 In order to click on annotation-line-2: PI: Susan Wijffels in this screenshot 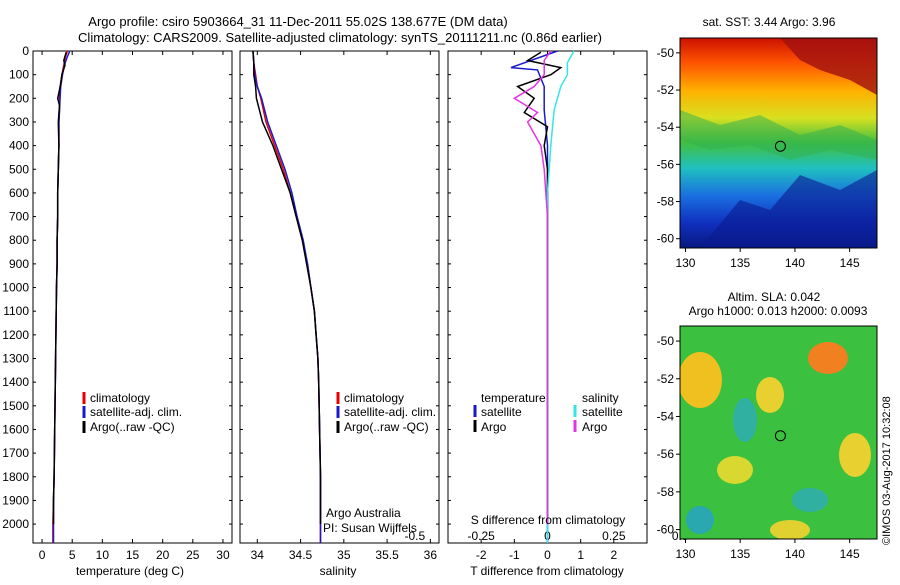, I will do `click(370, 528)`.